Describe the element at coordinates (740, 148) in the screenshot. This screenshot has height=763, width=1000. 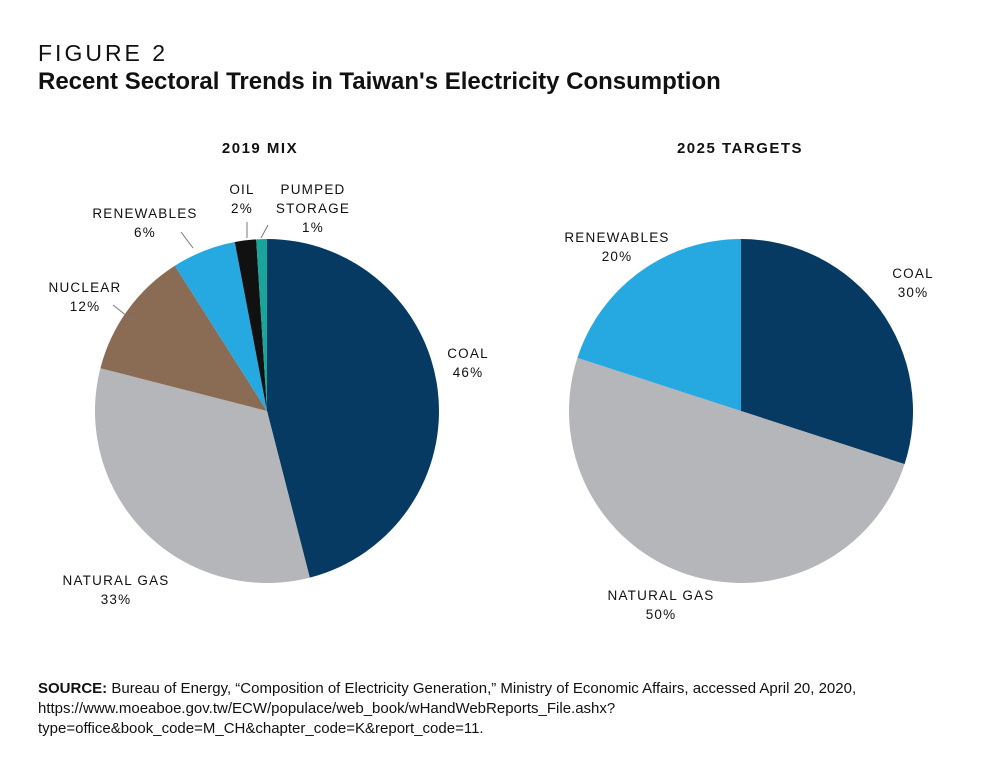
I see `pie-2025-title: 2025 TARGETS` at that location.